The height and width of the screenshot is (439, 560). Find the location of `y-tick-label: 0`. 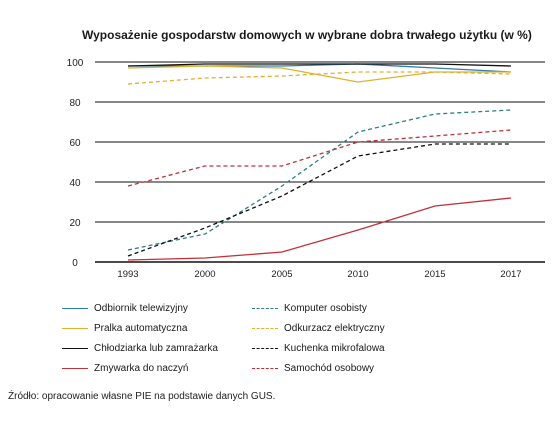

y-tick-label: 0 is located at coordinates (75, 263).